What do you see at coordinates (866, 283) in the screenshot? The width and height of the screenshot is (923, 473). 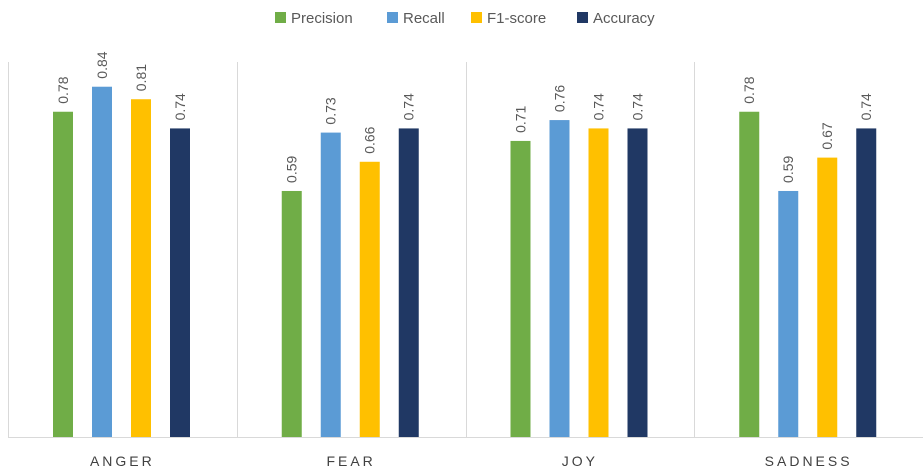 I see `bar-accuracy-sadness` at bounding box center [866, 283].